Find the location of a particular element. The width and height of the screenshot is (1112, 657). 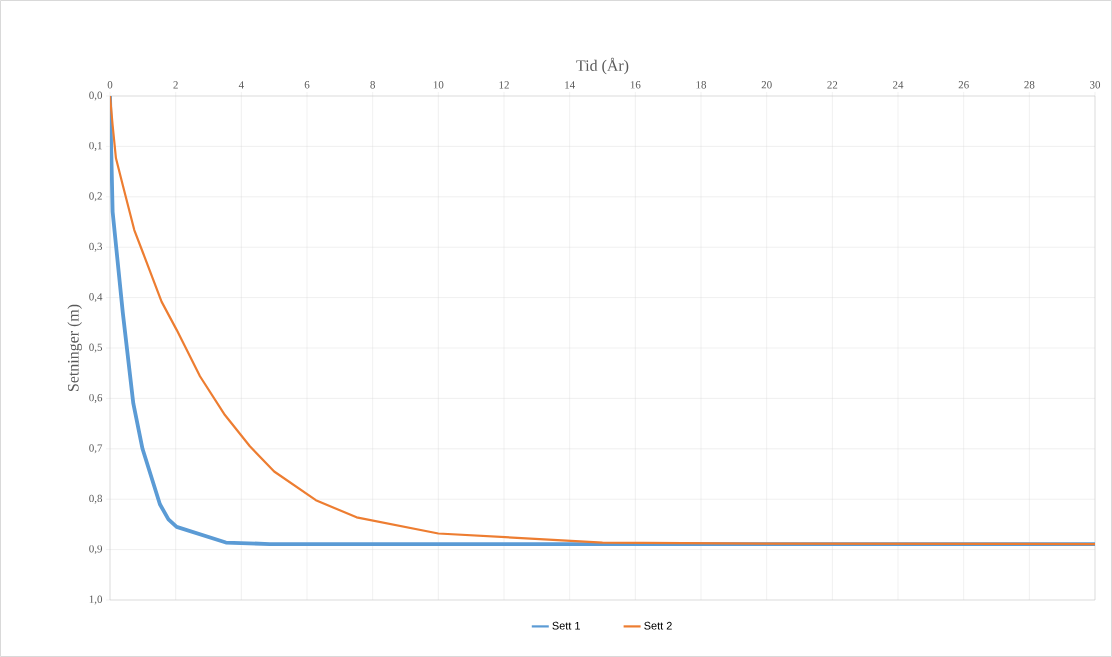

y-tick-label: 0,4 is located at coordinates (96, 298).